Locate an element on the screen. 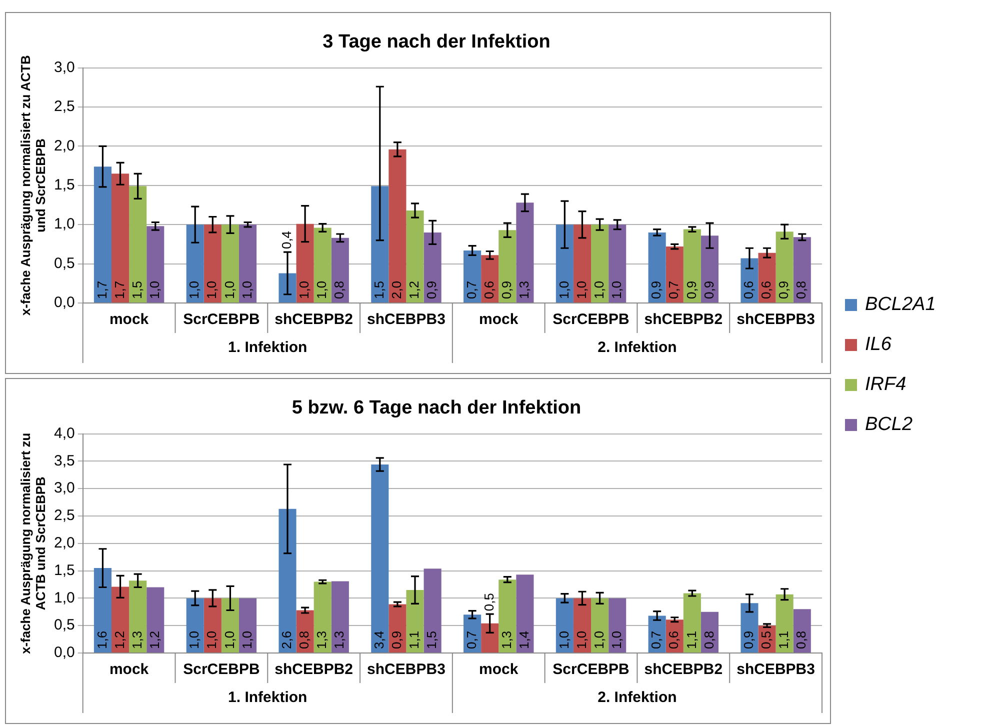 This screenshot has width=994, height=725. y-tick-label: 1,0 is located at coordinates (64, 224).